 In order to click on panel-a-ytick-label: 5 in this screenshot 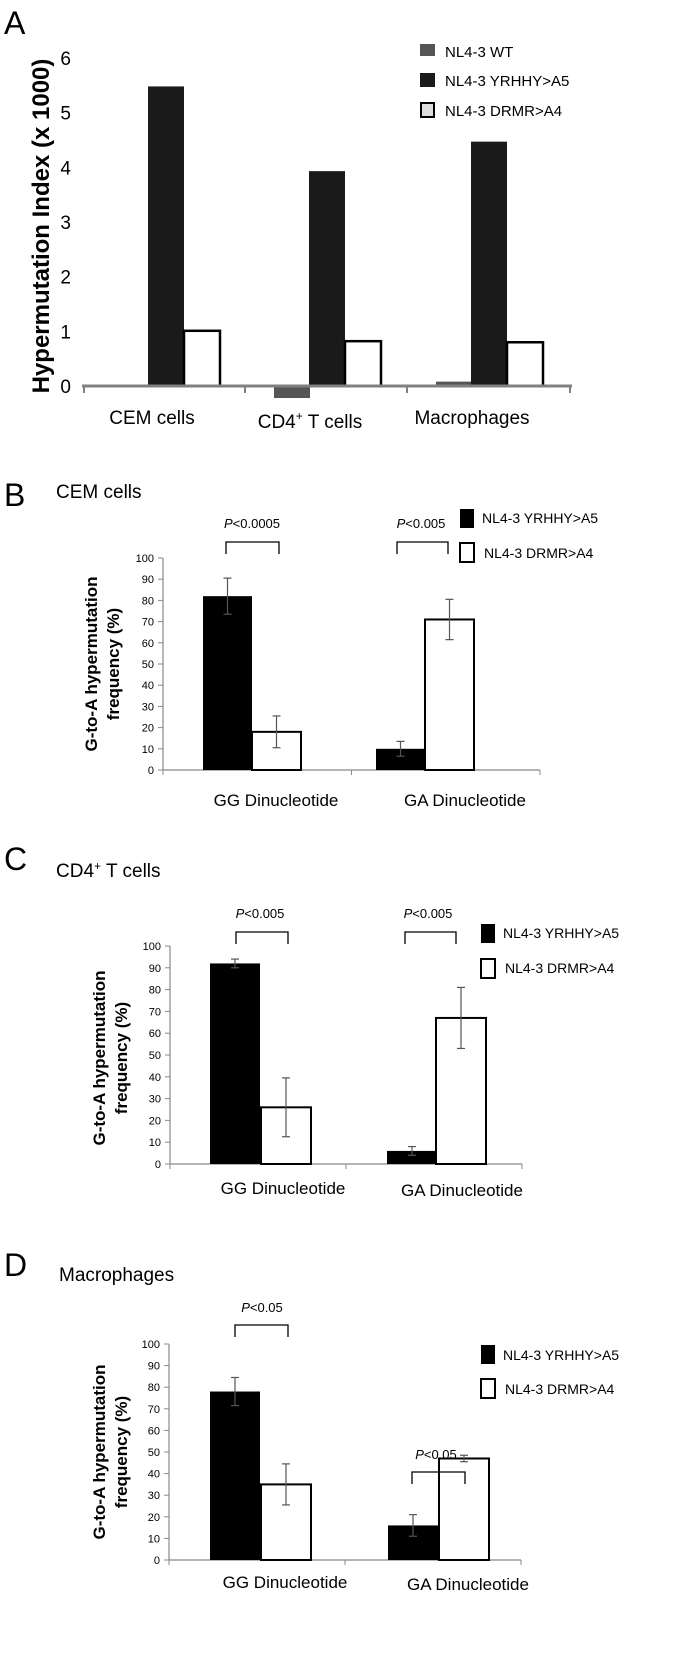, I will do `click(65, 114)`.